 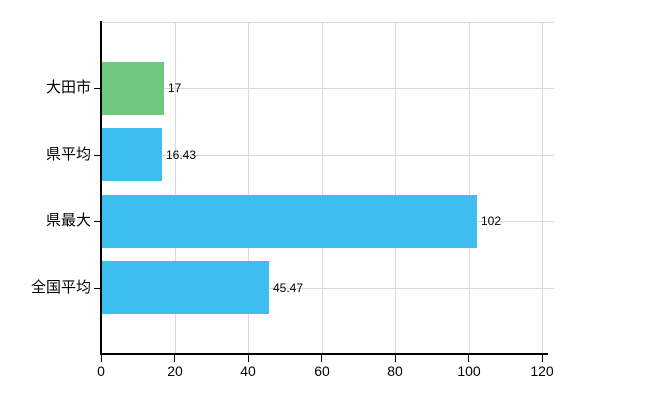 What do you see at coordinates (101, 371) in the screenshot?
I see `x-tick-label: 0` at bounding box center [101, 371].